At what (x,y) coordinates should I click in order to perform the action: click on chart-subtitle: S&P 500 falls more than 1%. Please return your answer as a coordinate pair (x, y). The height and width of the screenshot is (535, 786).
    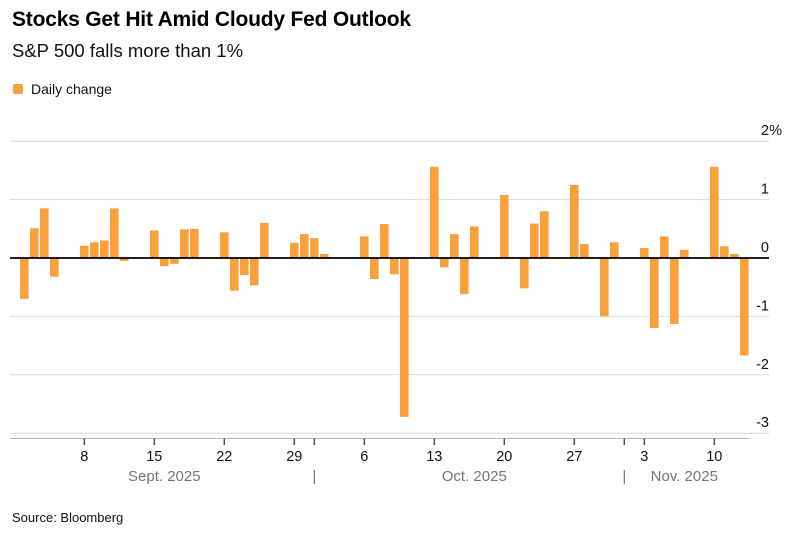
    Looking at the image, I should click on (128, 50).